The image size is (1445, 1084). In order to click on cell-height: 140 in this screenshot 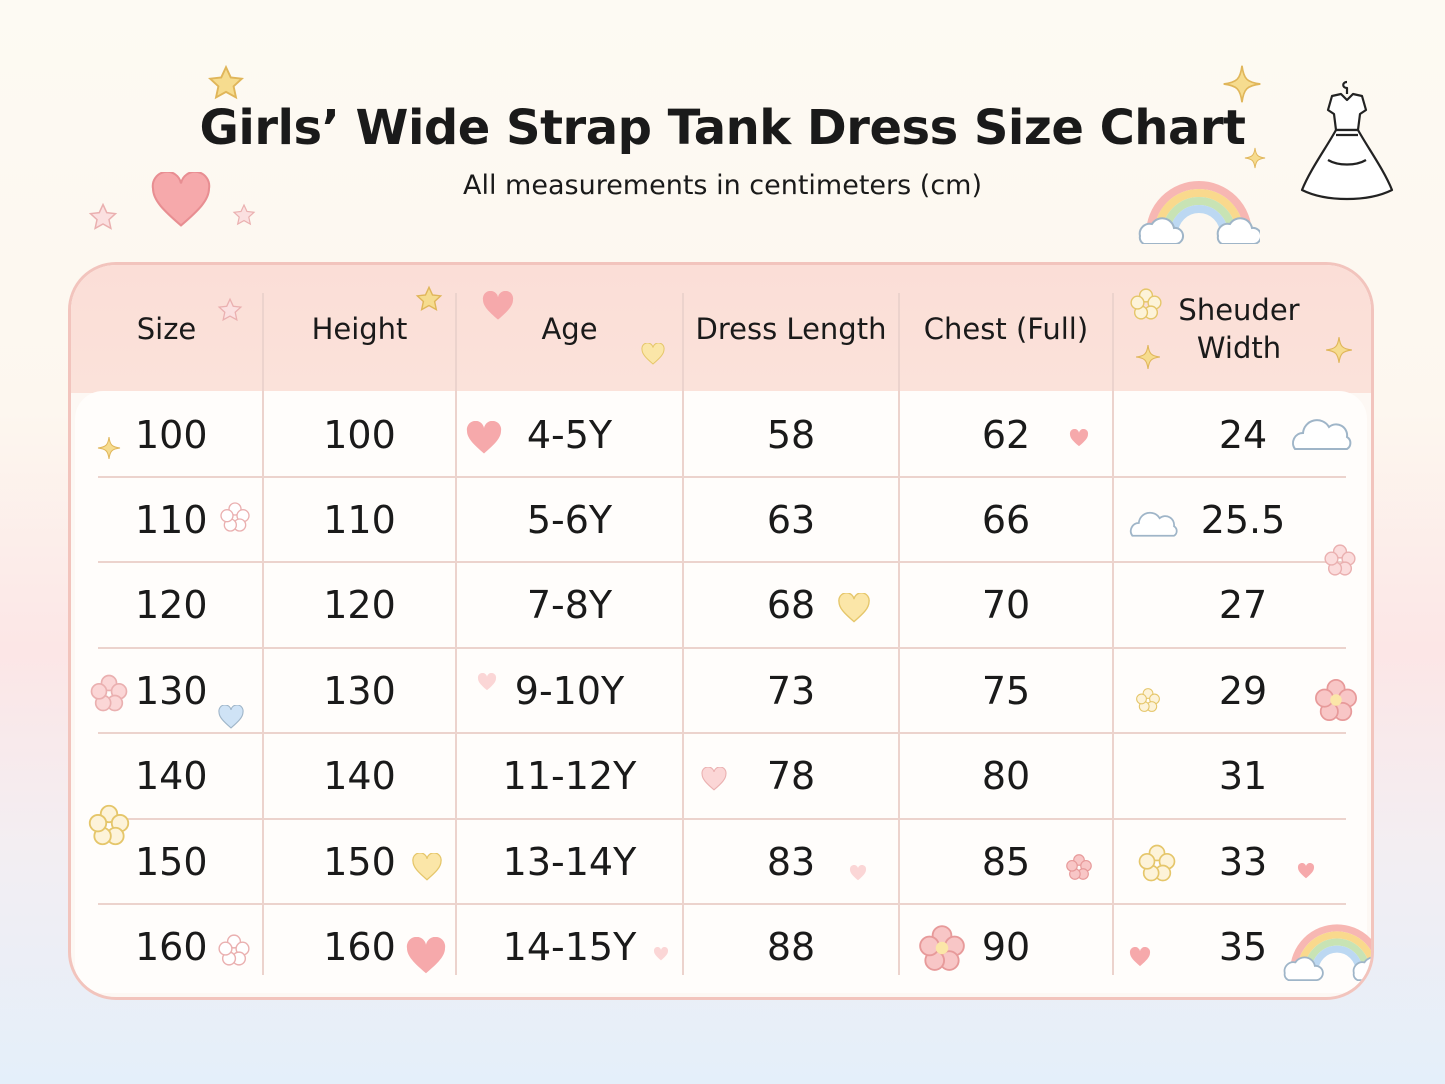, I will do `click(359, 776)`.